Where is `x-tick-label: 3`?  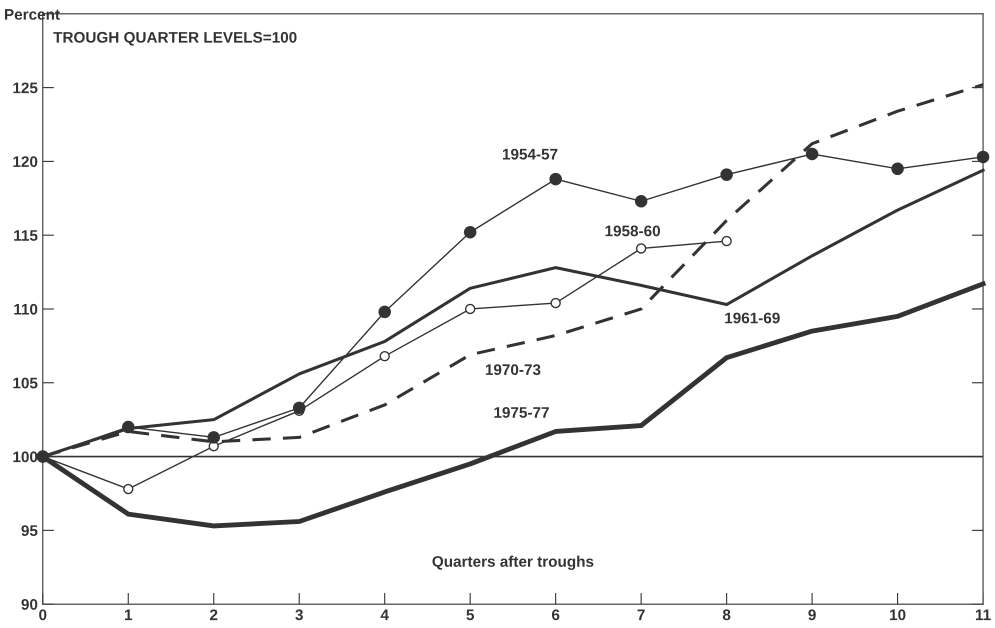
x-tick-label: 3 is located at coordinates (299, 614).